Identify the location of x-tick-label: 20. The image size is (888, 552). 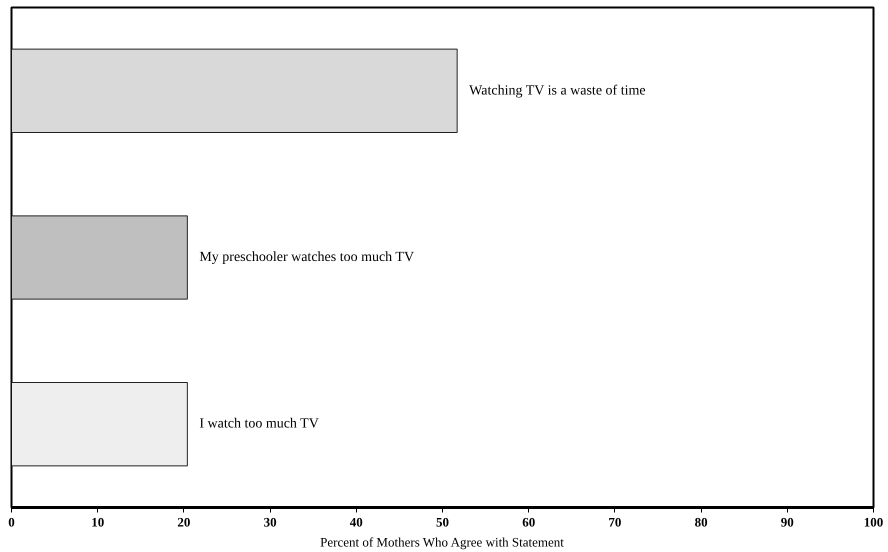
(183, 522).